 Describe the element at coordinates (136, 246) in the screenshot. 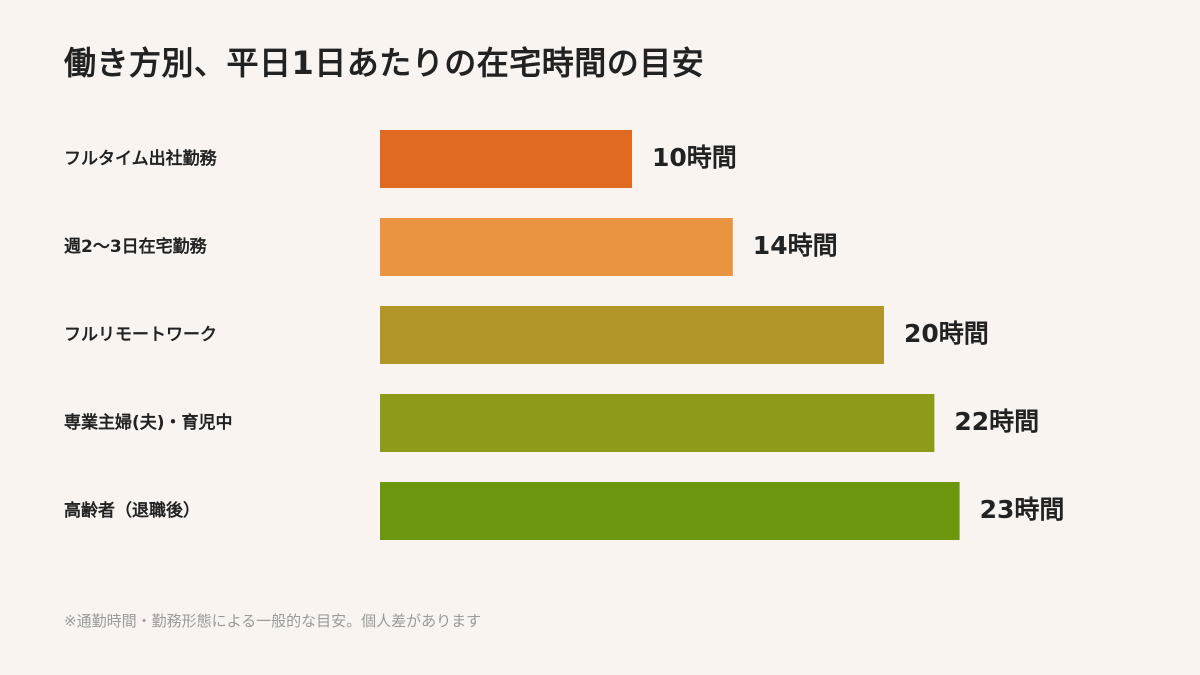

I see `category-label: 週2〜3日在宅勤務` at that location.